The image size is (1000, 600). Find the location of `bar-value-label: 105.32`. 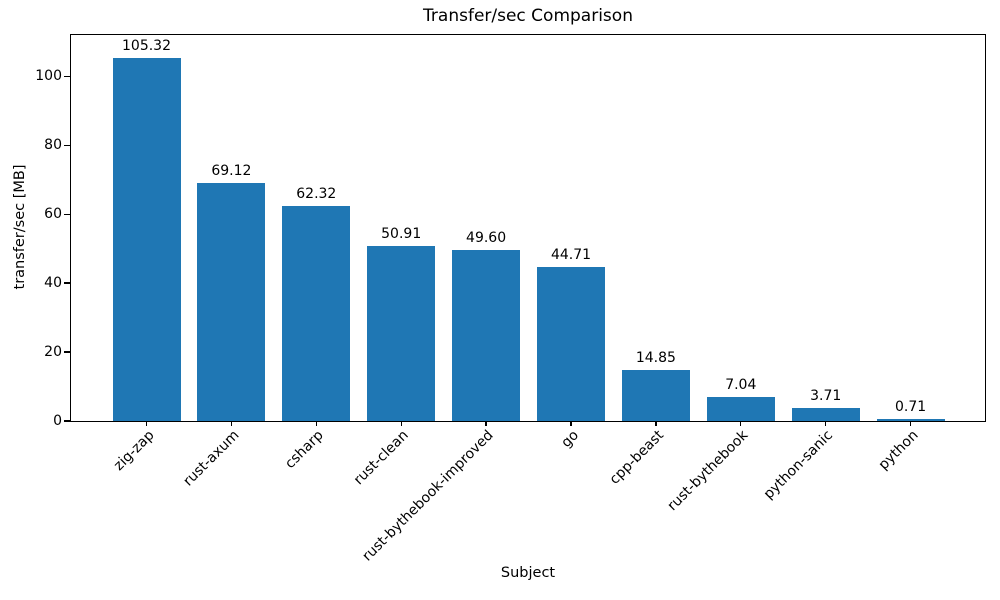

bar-value-label: 105.32 is located at coordinates (146, 46).